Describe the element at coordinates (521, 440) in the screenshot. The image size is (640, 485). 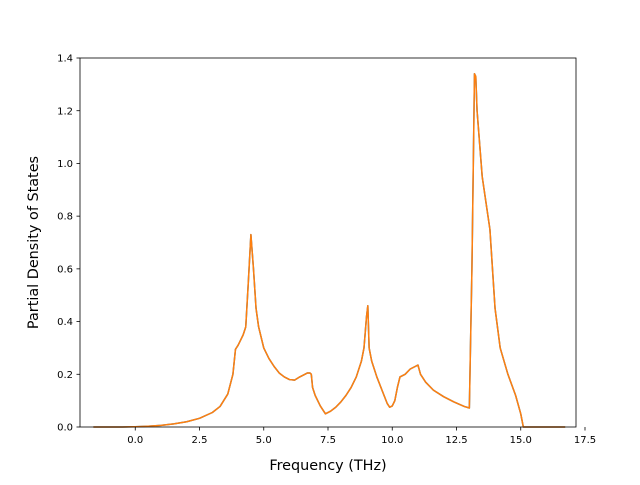
I see `x-tick-label: 15.0` at that location.